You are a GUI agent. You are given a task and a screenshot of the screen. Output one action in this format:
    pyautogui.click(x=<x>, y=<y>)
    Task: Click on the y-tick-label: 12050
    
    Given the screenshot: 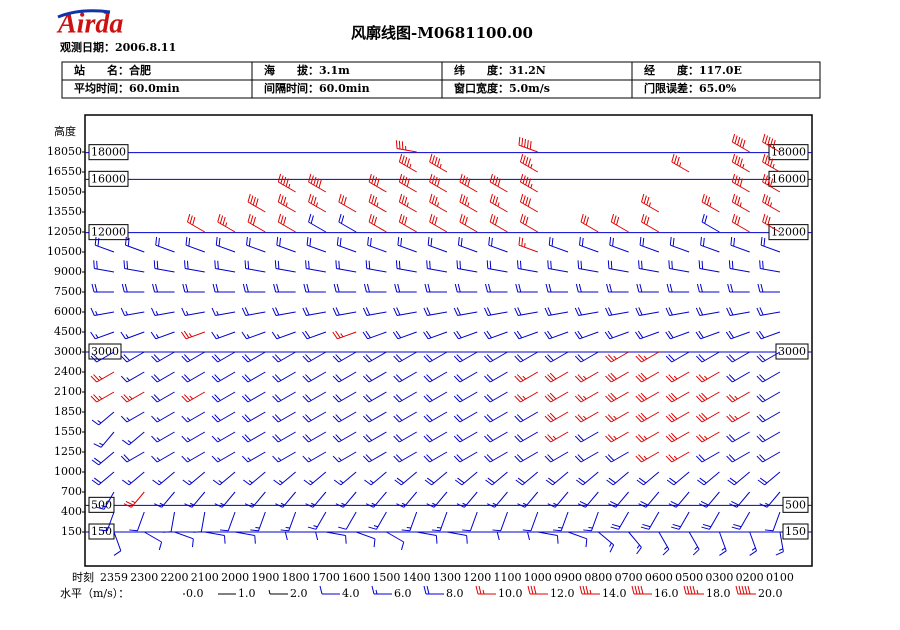 What is the action you would take?
    pyautogui.click(x=64, y=231)
    